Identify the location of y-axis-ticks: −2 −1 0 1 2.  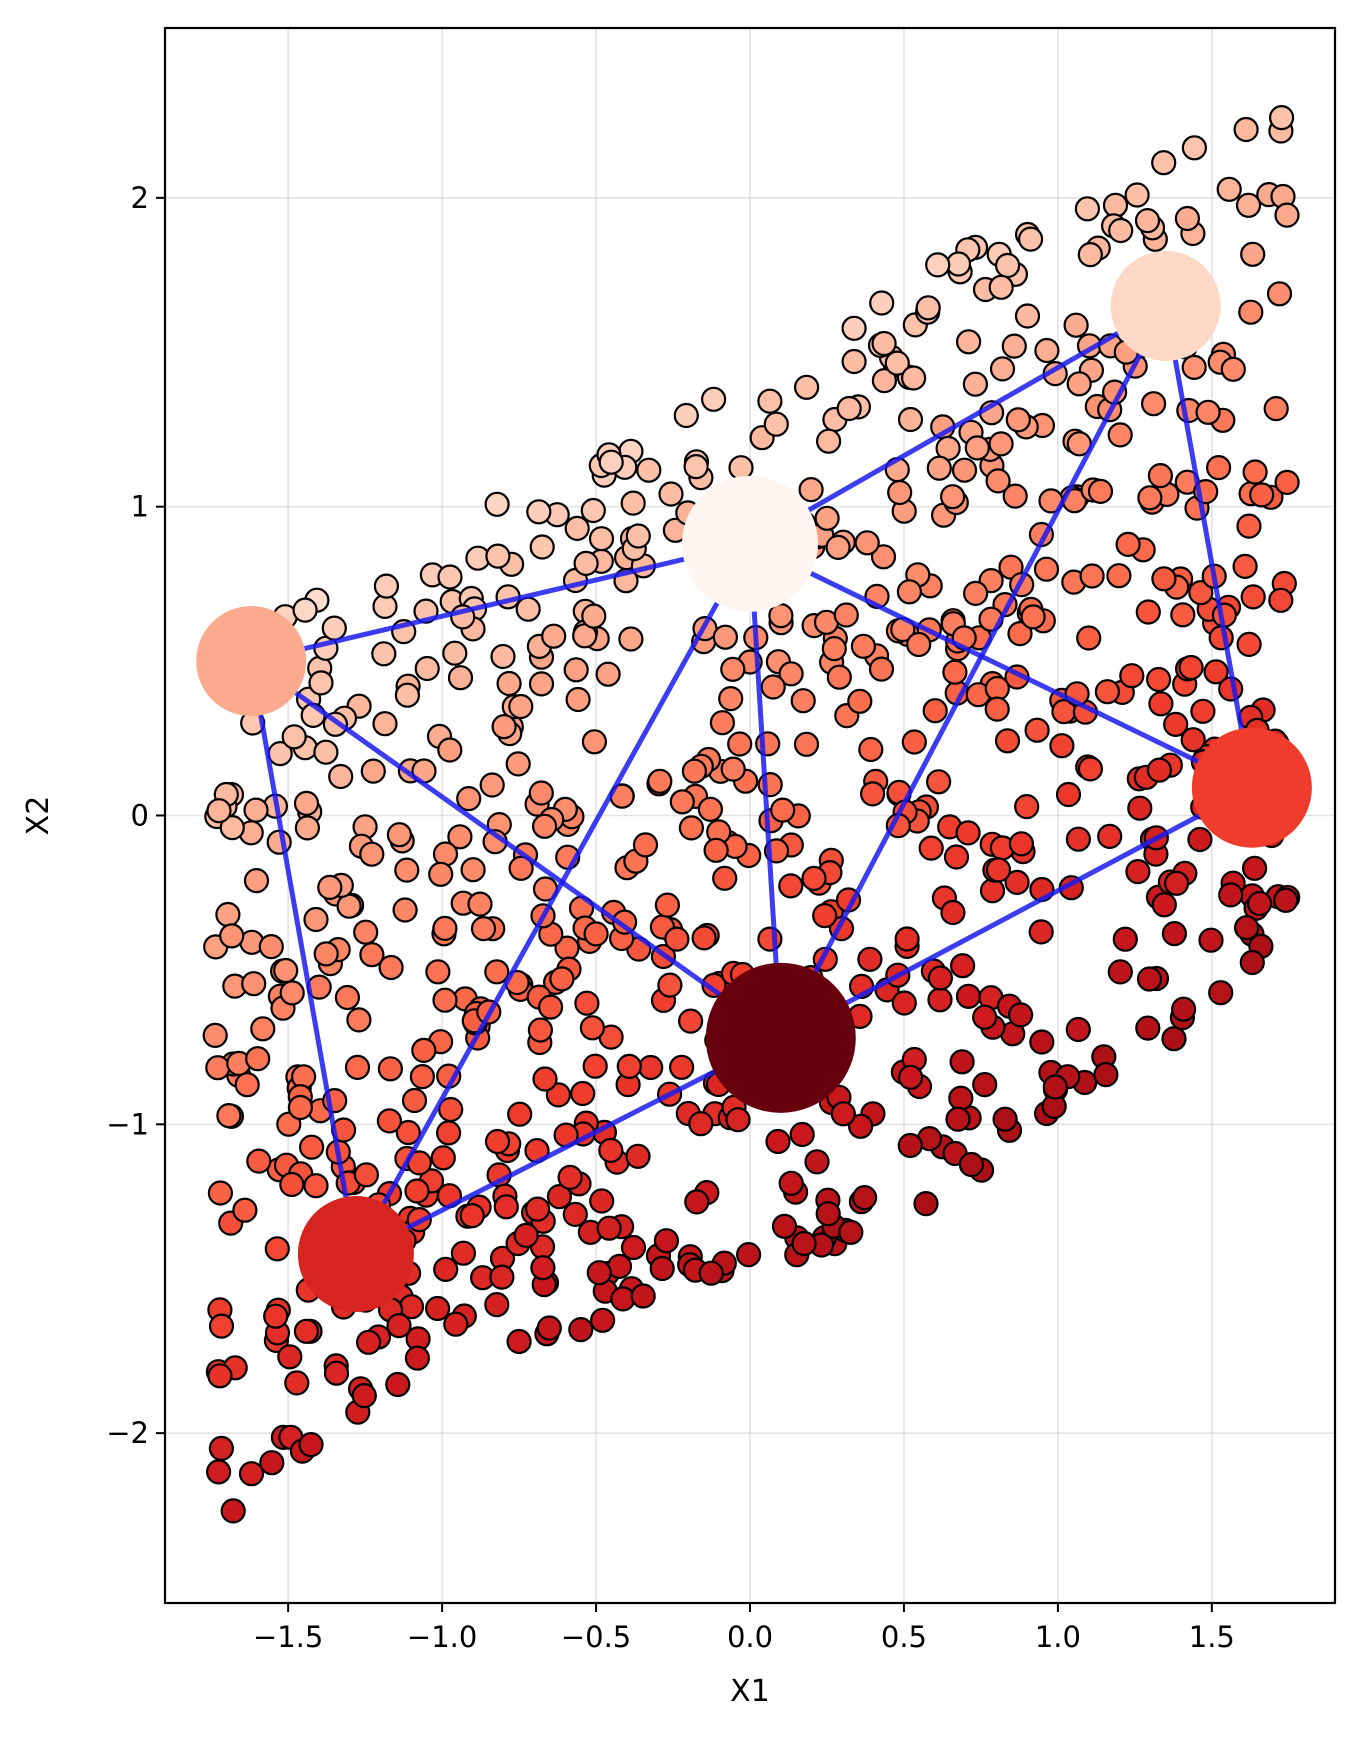
(135, 815).